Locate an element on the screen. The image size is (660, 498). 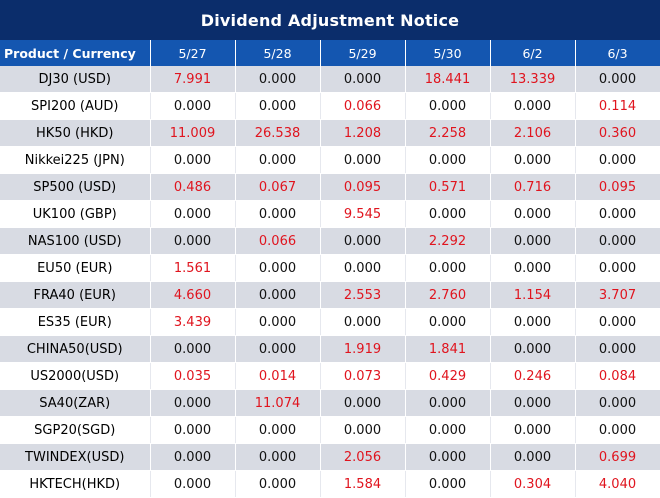
product-cell: EU50 (EUR) is located at coordinates (75, 268).